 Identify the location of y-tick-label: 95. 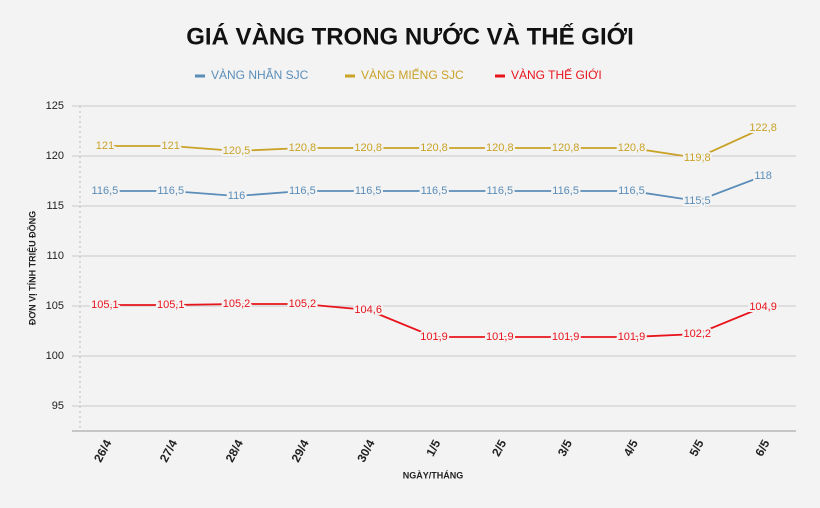
(58, 406).